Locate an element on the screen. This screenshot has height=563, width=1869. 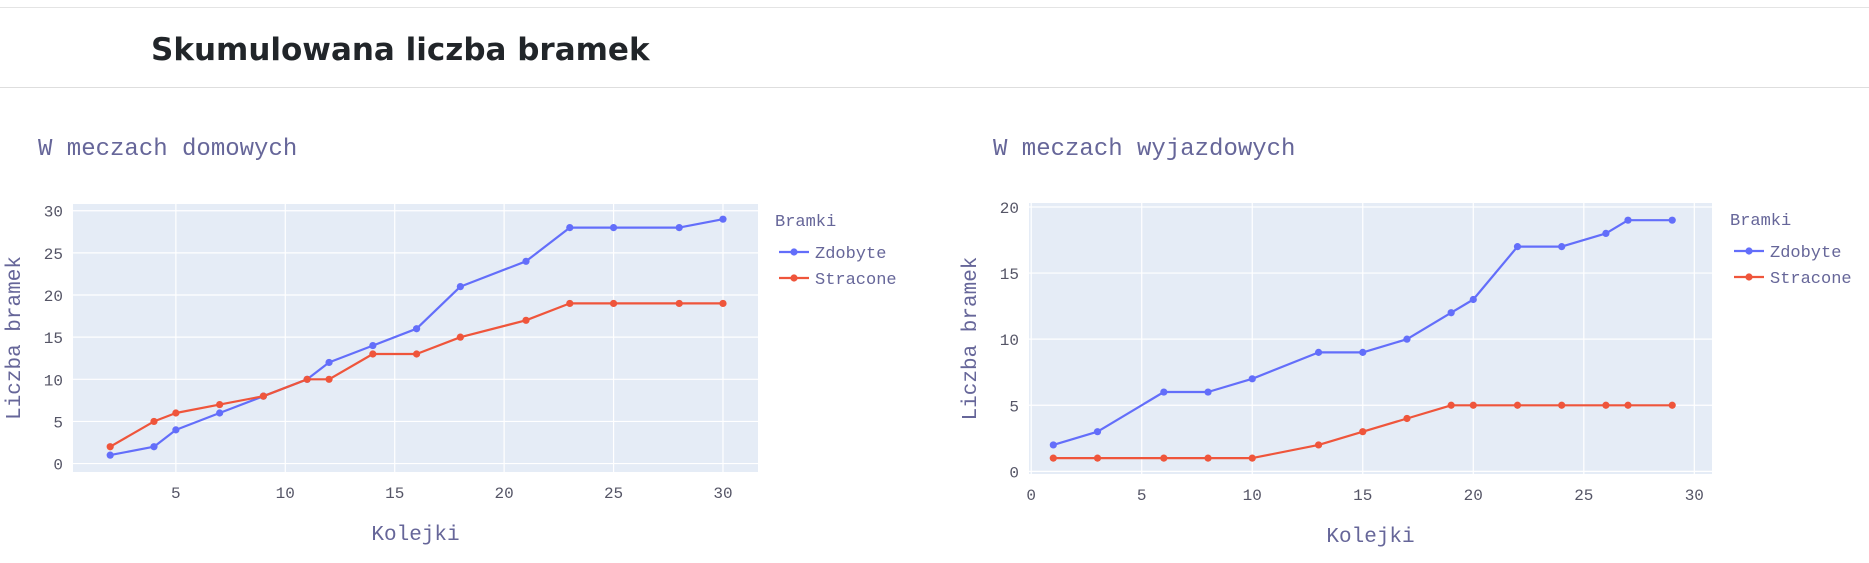
page-header: Skumulowana liczba bramek is located at coordinates (934, 48).